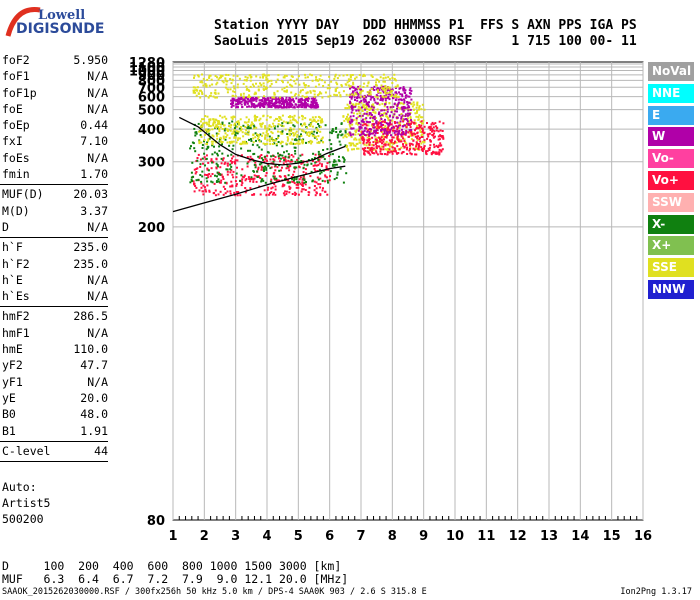 This screenshot has width=700, height=600. What do you see at coordinates (19, 487) in the screenshot?
I see `auto-label: Auto:` at bounding box center [19, 487].